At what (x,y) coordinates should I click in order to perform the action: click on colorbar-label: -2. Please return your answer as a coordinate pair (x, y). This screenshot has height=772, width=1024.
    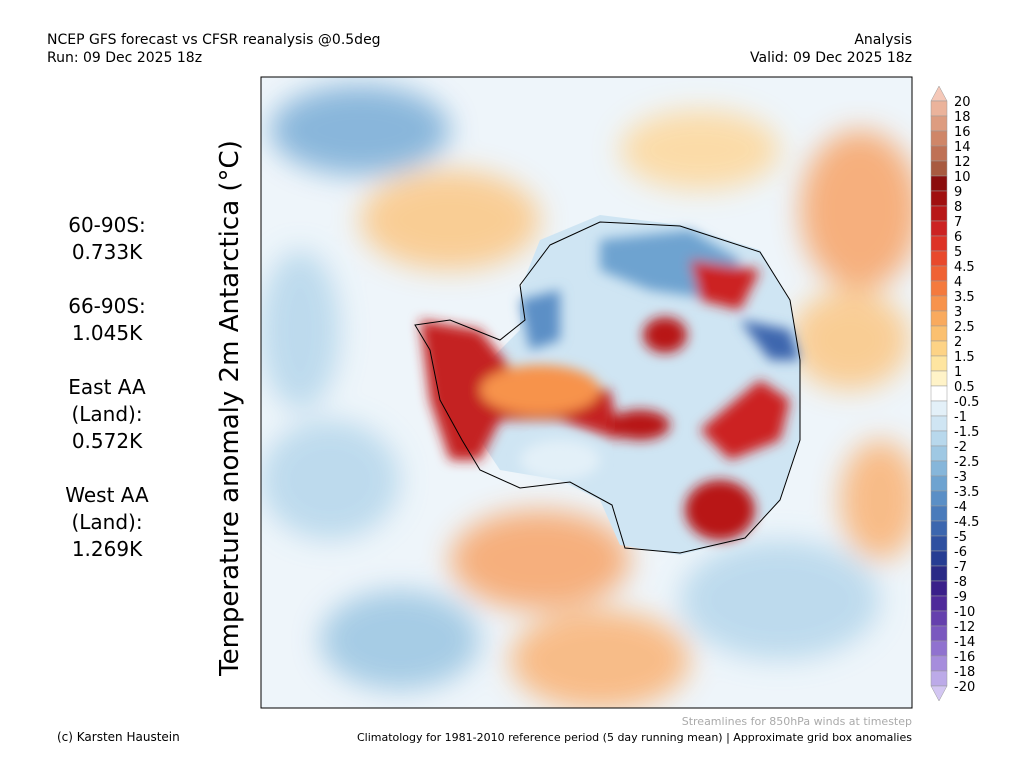
    Looking at the image, I should click on (960, 447).